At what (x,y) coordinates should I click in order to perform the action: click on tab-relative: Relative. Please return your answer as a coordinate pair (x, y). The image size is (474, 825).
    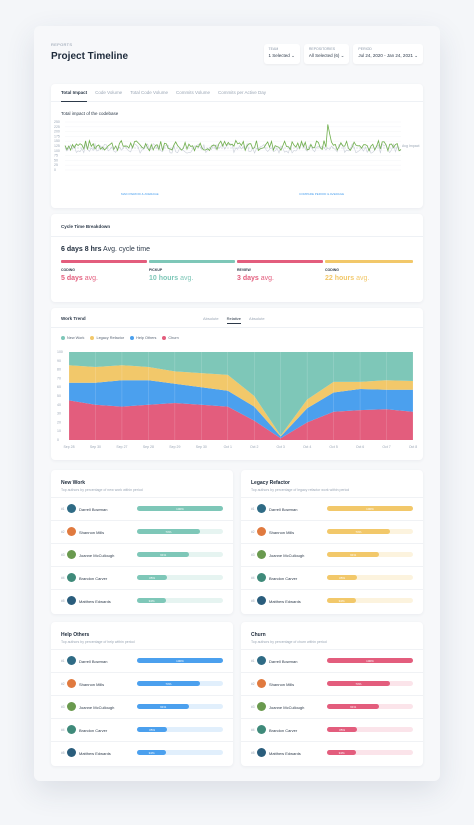
    Looking at the image, I should click on (234, 319).